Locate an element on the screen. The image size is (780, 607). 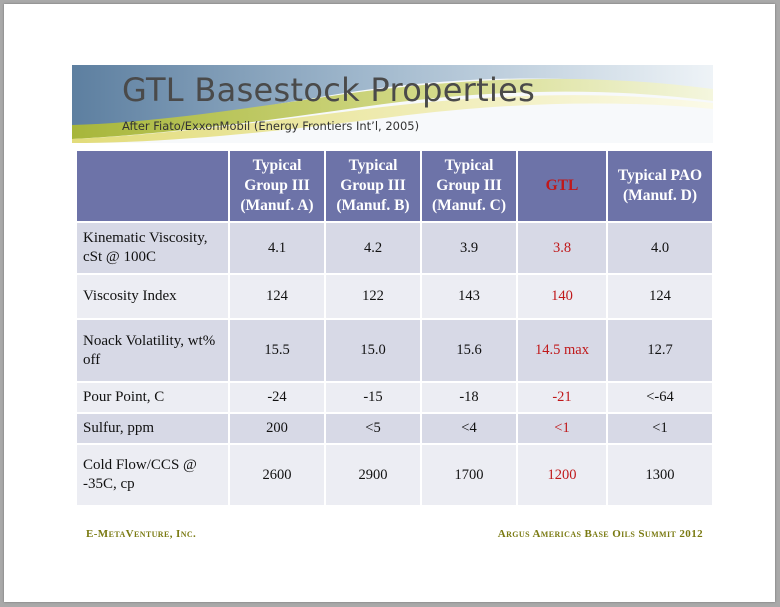
header-cell-blank is located at coordinates (152, 186).